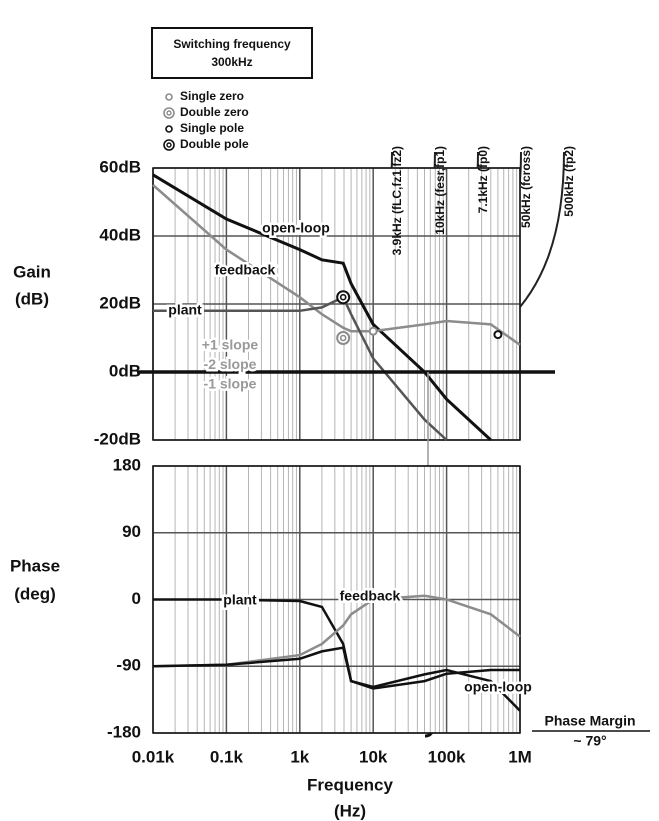  Describe the element at coordinates (520, 756) in the screenshot. I see `x-tick-label: 1M` at that location.